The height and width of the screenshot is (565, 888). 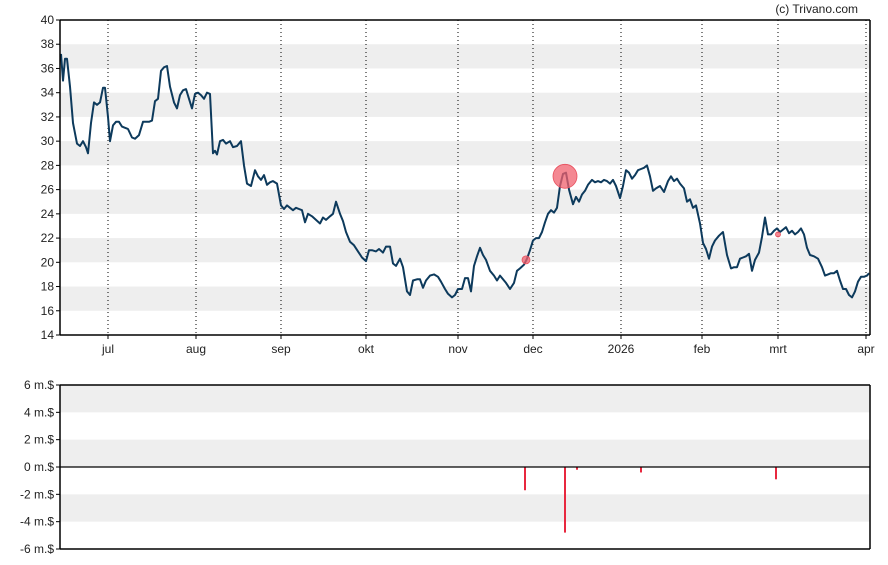 What do you see at coordinates (816, 9) in the screenshot?
I see `copyright-label: (c) Trivano.com` at bounding box center [816, 9].